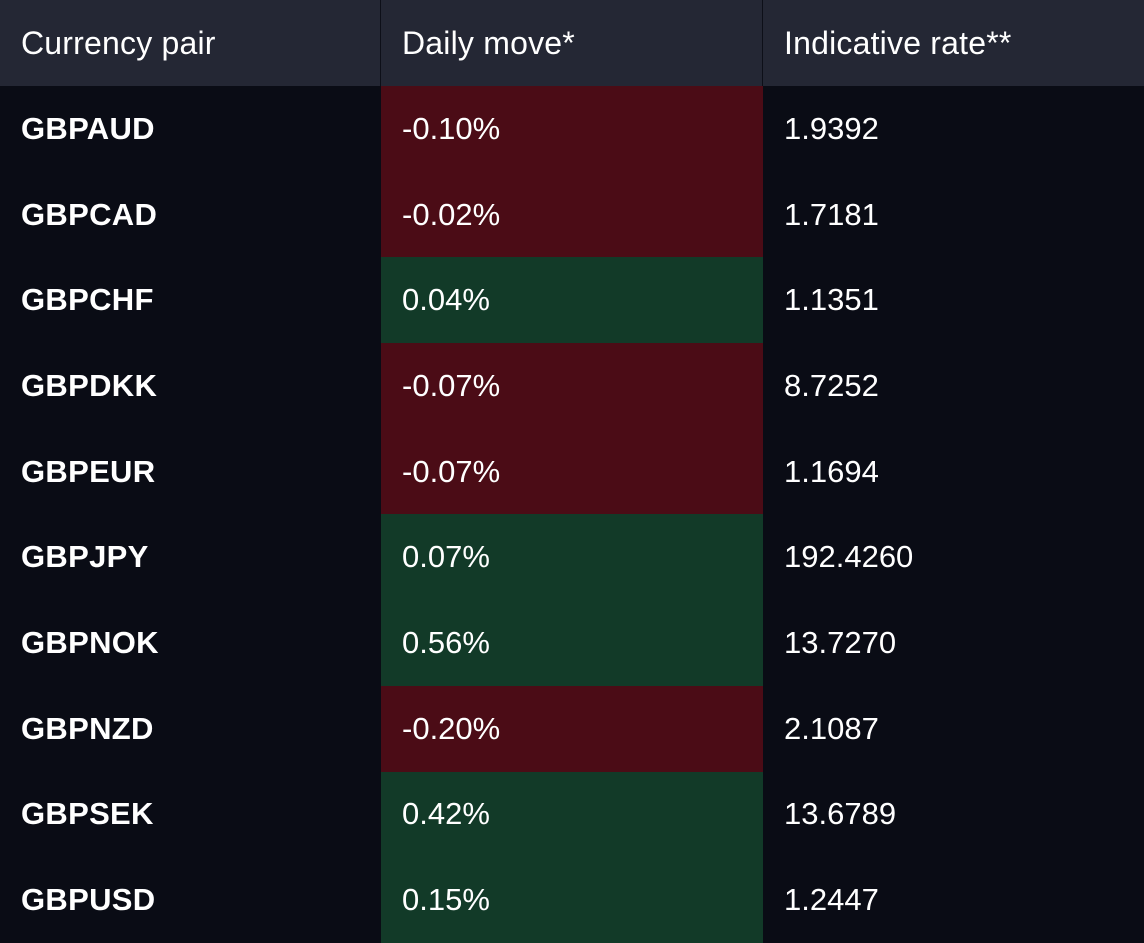  What do you see at coordinates (190, 728) in the screenshot?
I see `currency-pair-cell: GBPNZD` at bounding box center [190, 728].